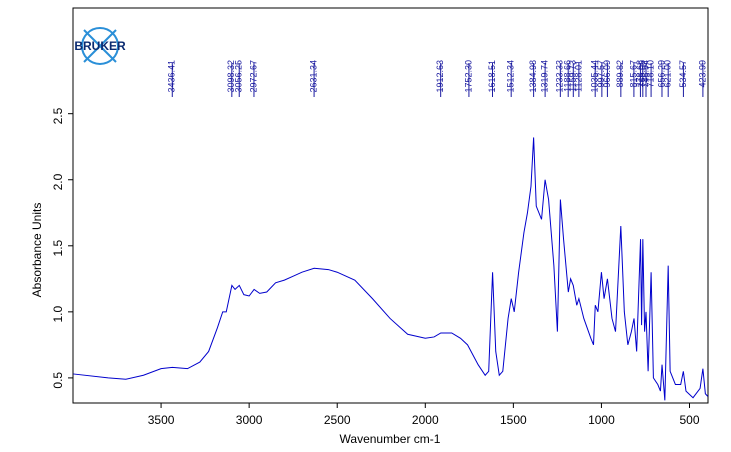 Image resolution: width=731 pixels, height=452 pixels. I want to click on peak-label: 815.67, so click(633, 74).